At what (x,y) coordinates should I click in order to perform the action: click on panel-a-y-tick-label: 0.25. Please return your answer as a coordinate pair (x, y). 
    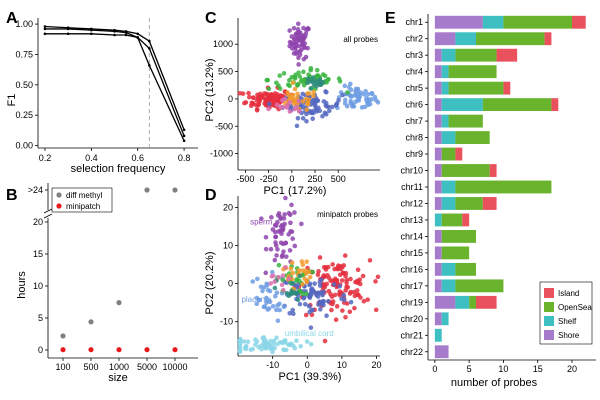
    Looking at the image, I should click on (24, 115).